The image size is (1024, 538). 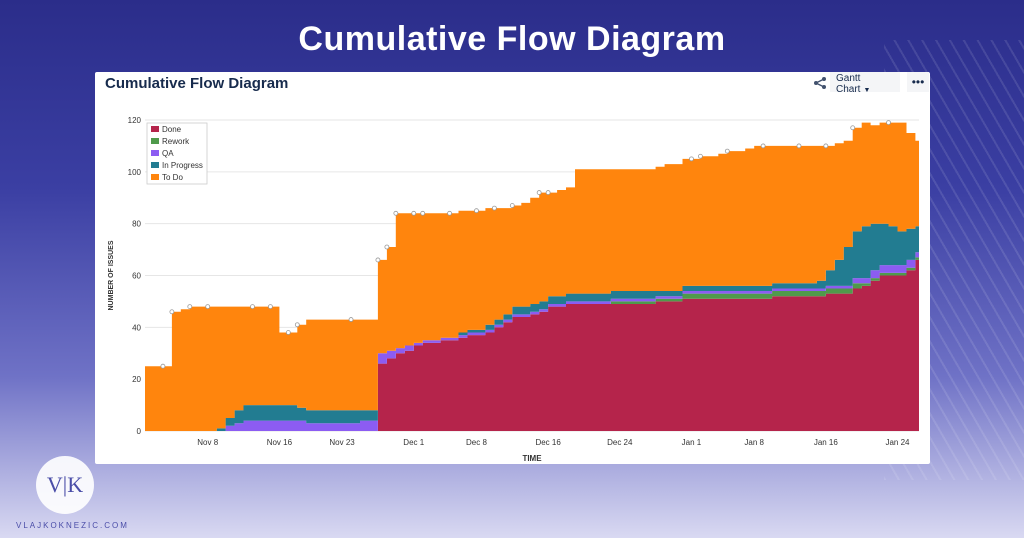 I want to click on x-tick-label: Dec 24, so click(x=620, y=442).